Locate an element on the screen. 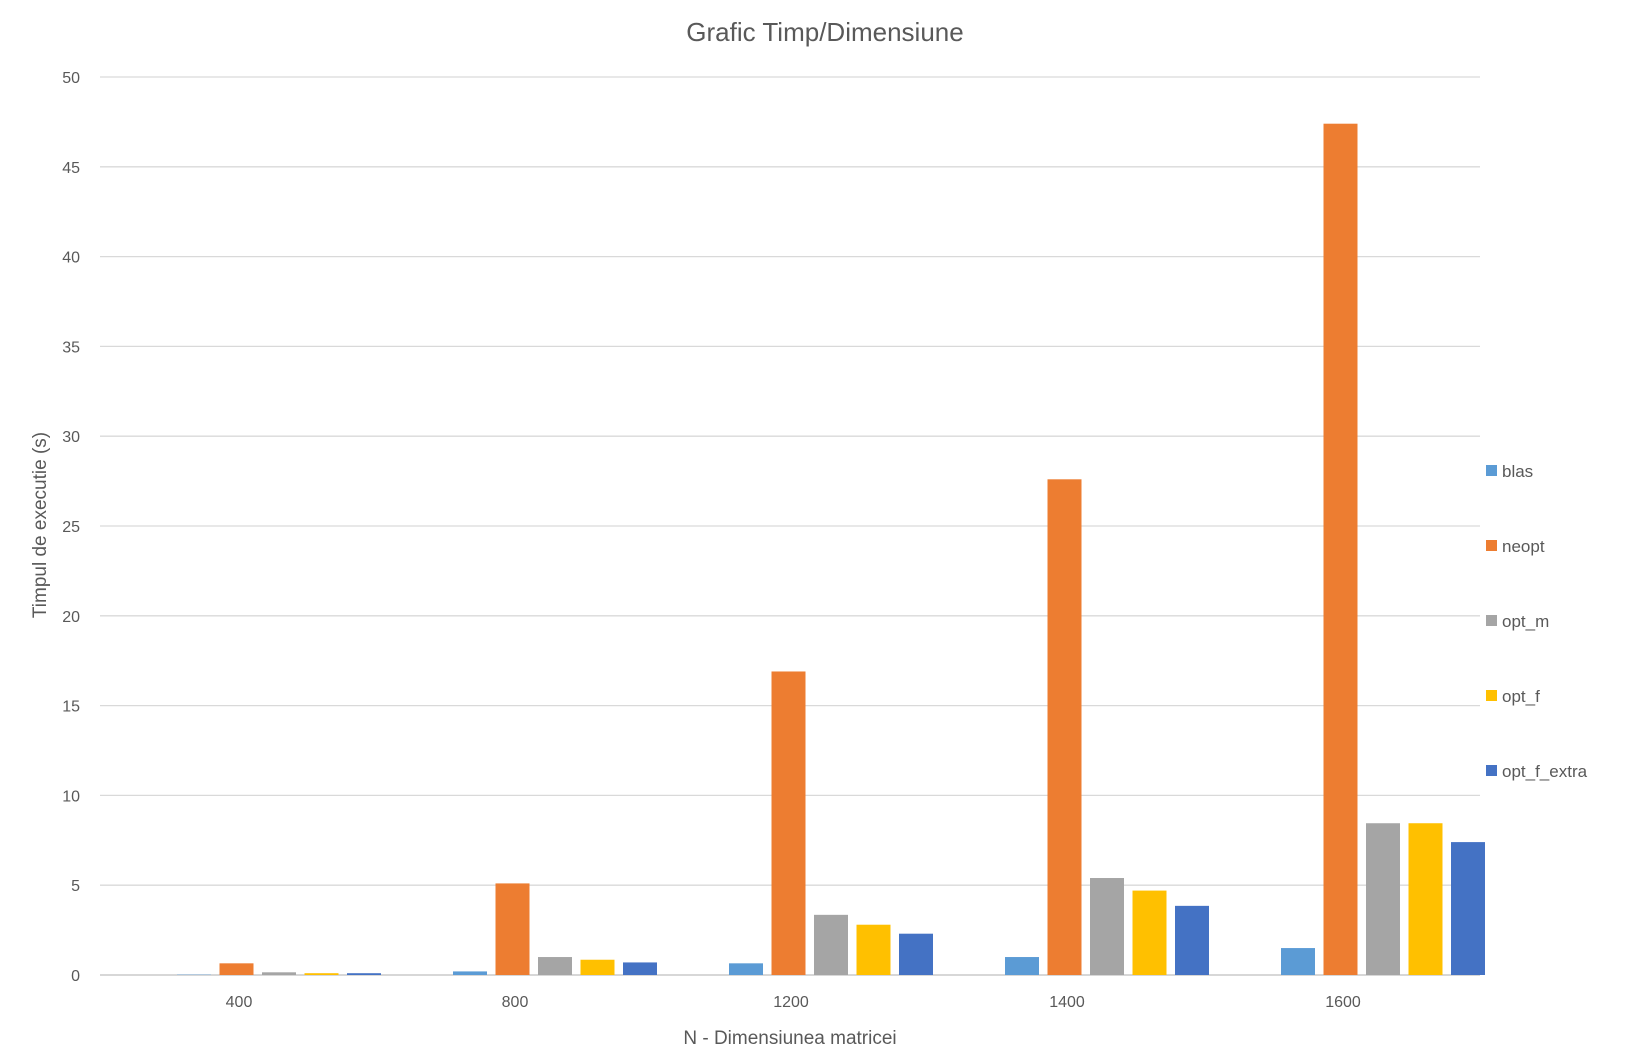 The width and height of the screenshot is (1625, 1061). legend: blas neopt opt_m opt_f opt_f_extra is located at coordinates (1537, 621).